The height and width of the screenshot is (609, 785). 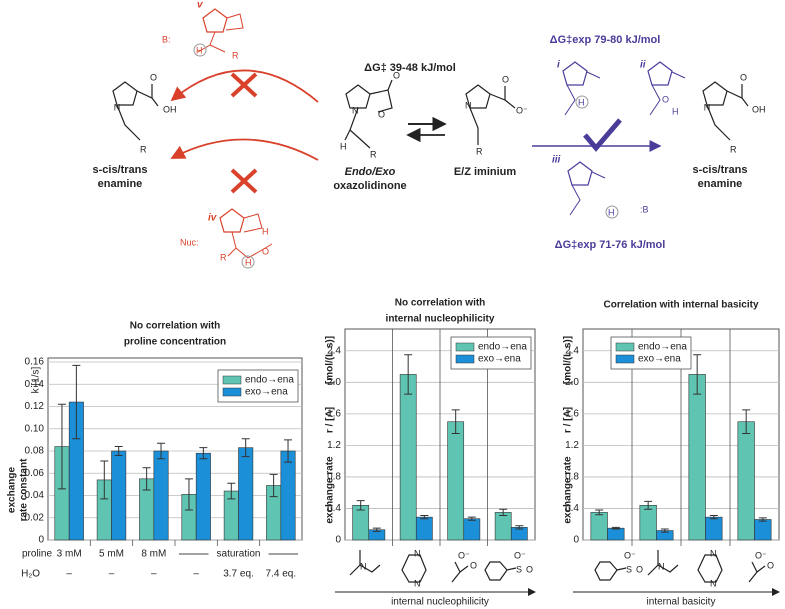 What do you see at coordinates (644, 209) in the screenshot?
I see `atom: :B` at bounding box center [644, 209].